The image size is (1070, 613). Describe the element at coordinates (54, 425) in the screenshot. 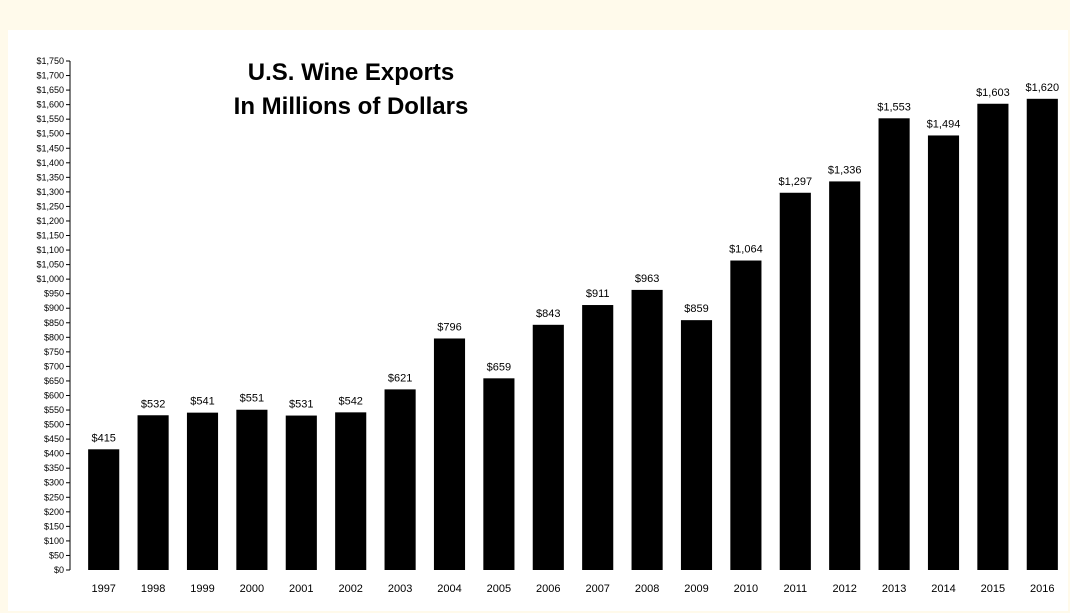

I see `y-tick-label: $500` at that location.